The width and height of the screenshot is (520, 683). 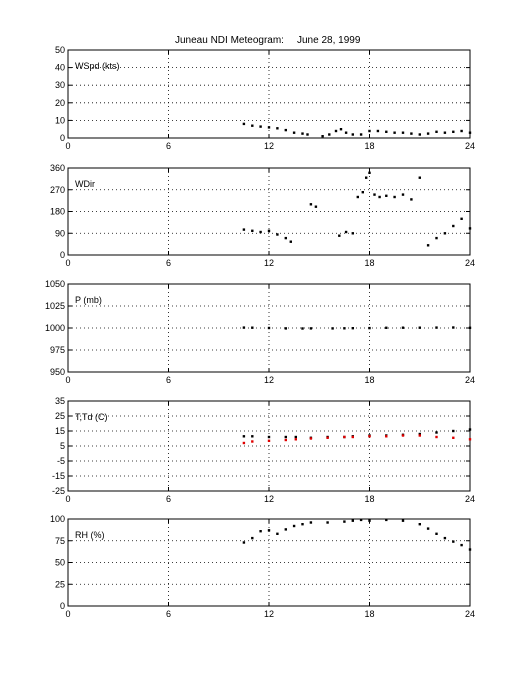 What do you see at coordinates (60, 541) in the screenshot?
I see `y-tick-label: 75` at bounding box center [60, 541].